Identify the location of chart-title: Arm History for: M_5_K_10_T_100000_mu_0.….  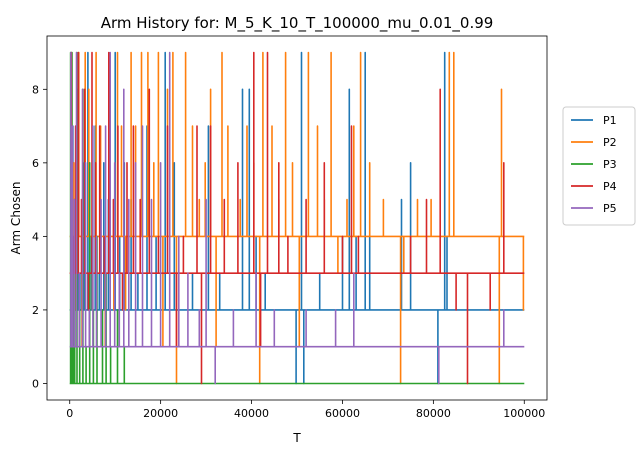
(297, 23).